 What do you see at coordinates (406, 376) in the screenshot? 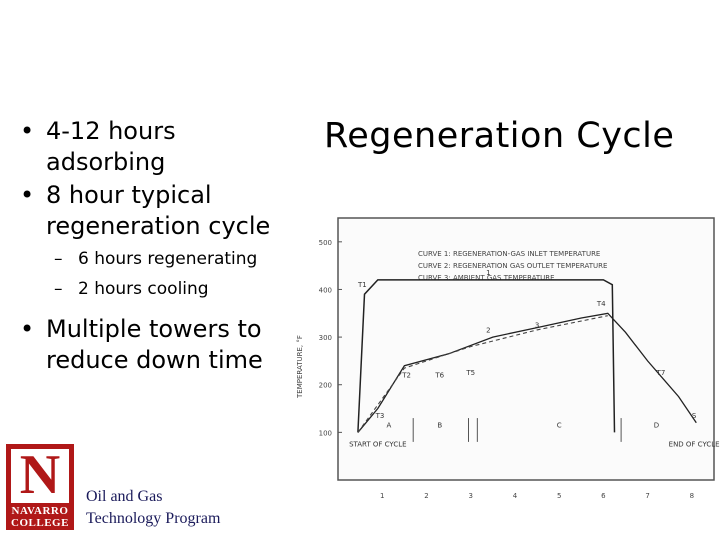
I see `chart-annotation: T2` at bounding box center [406, 376].